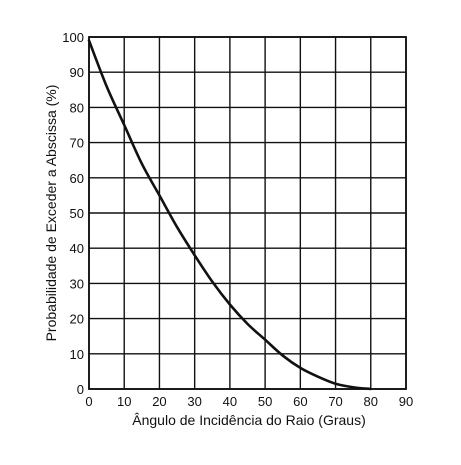 This screenshot has width=461, height=465. Describe the element at coordinates (77, 283) in the screenshot. I see `y-tick-label: 30` at that location.